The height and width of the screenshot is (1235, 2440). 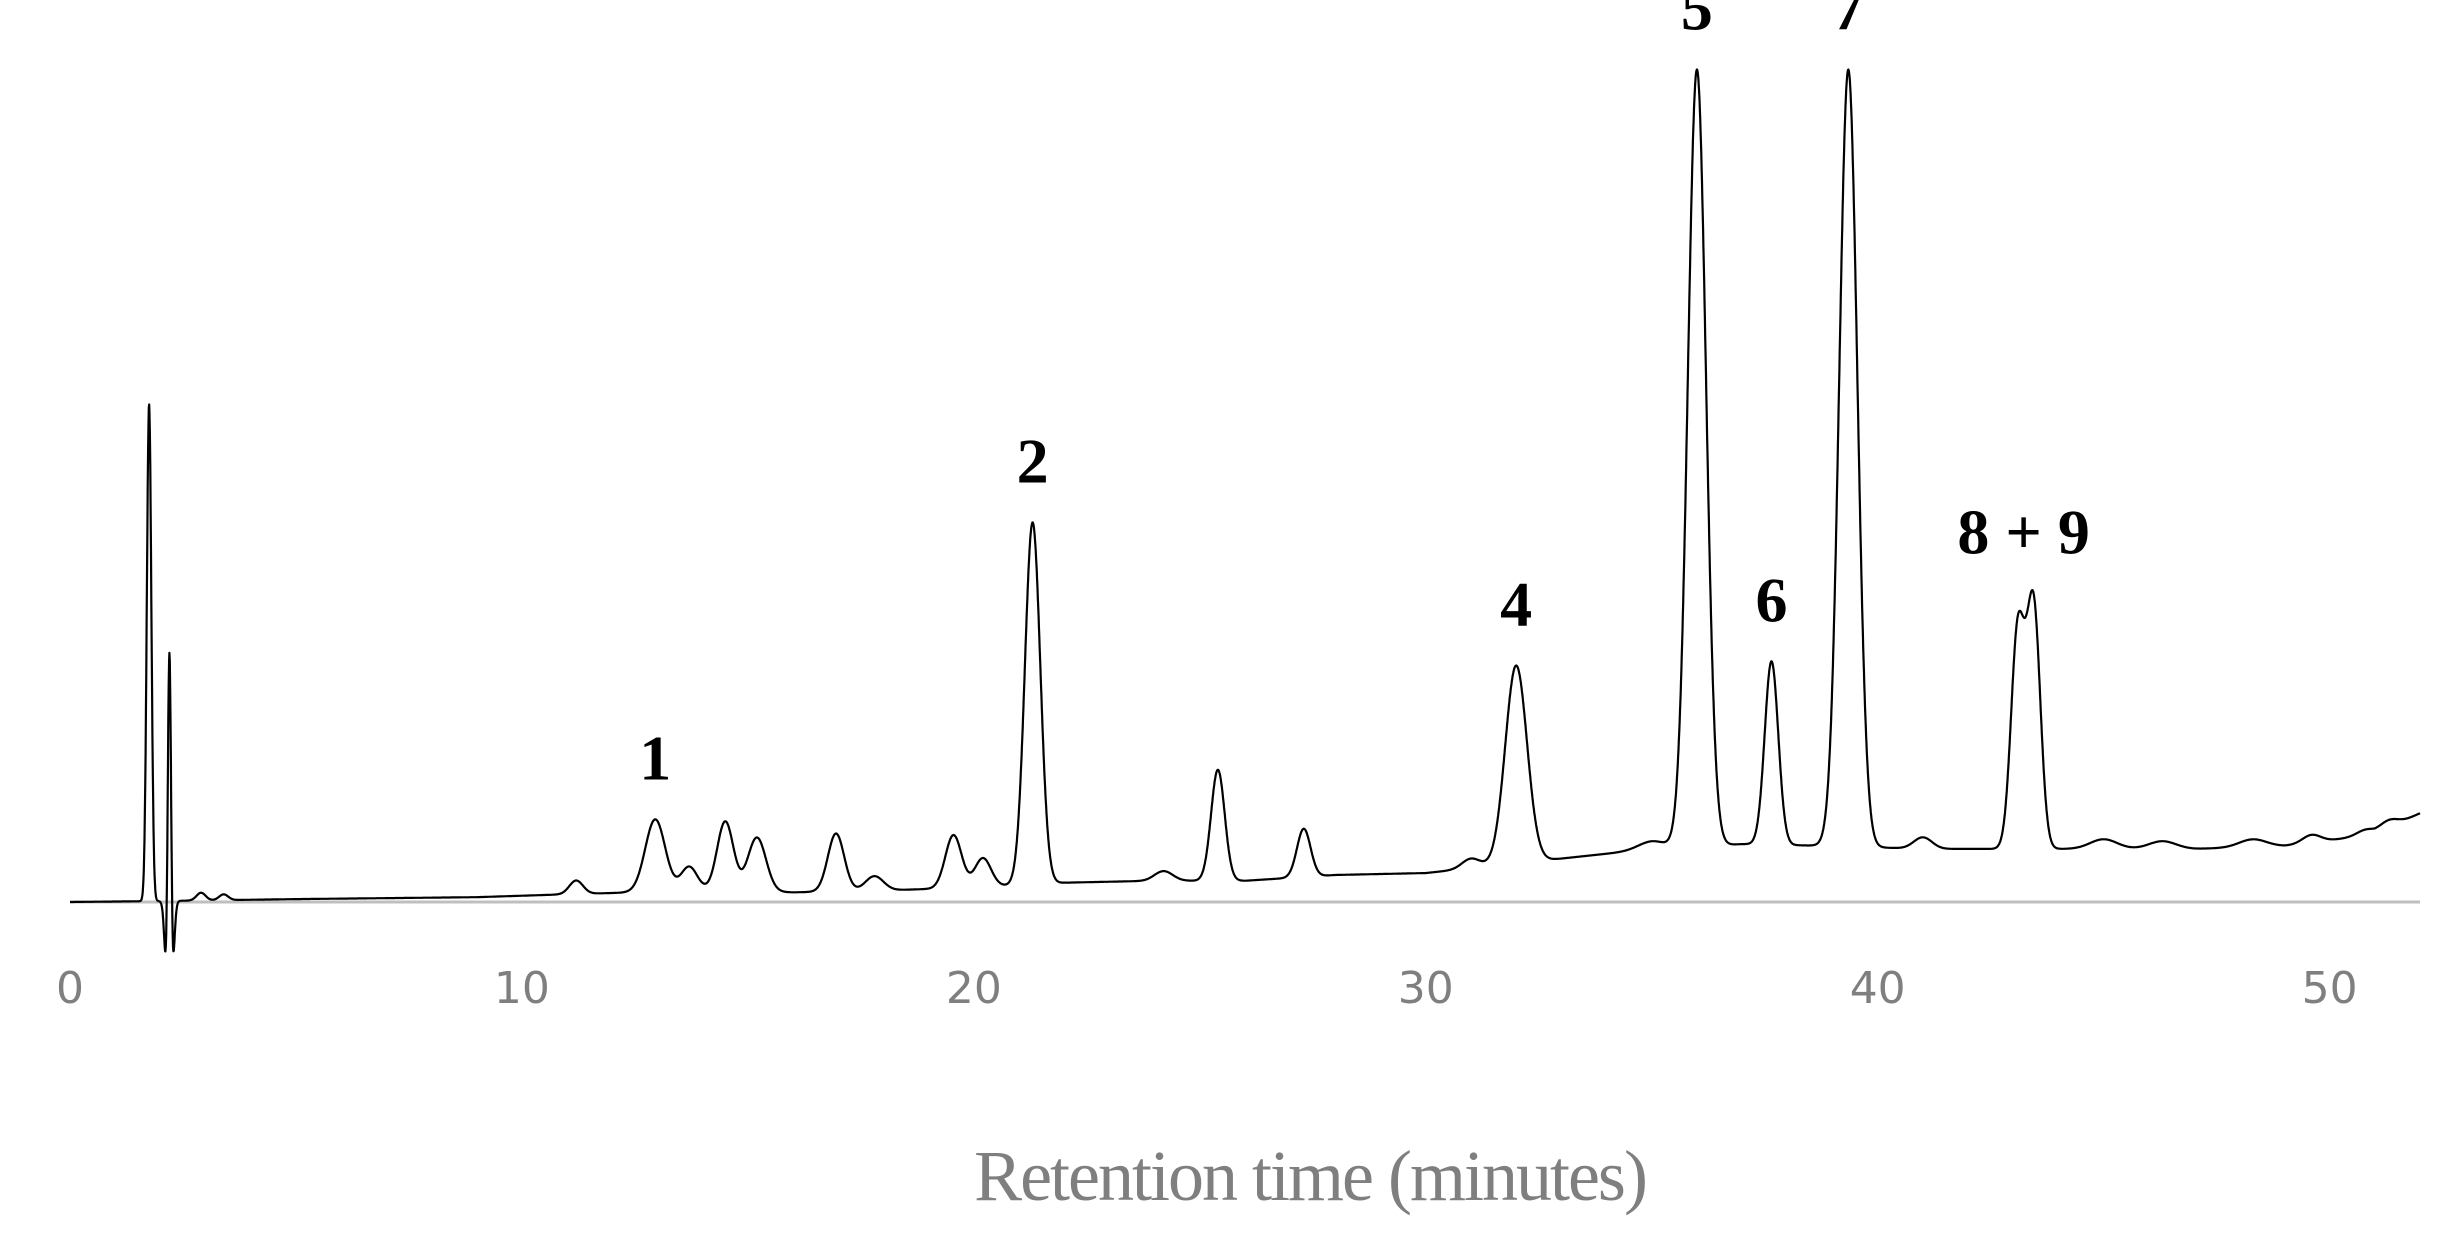 I want to click on peak-label: 2, so click(x=1033, y=460).